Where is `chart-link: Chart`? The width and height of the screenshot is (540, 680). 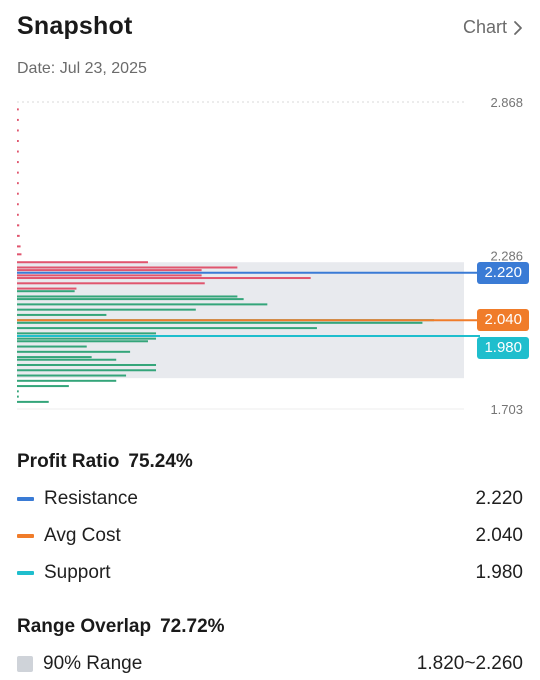 chart-link: Chart is located at coordinates (493, 27).